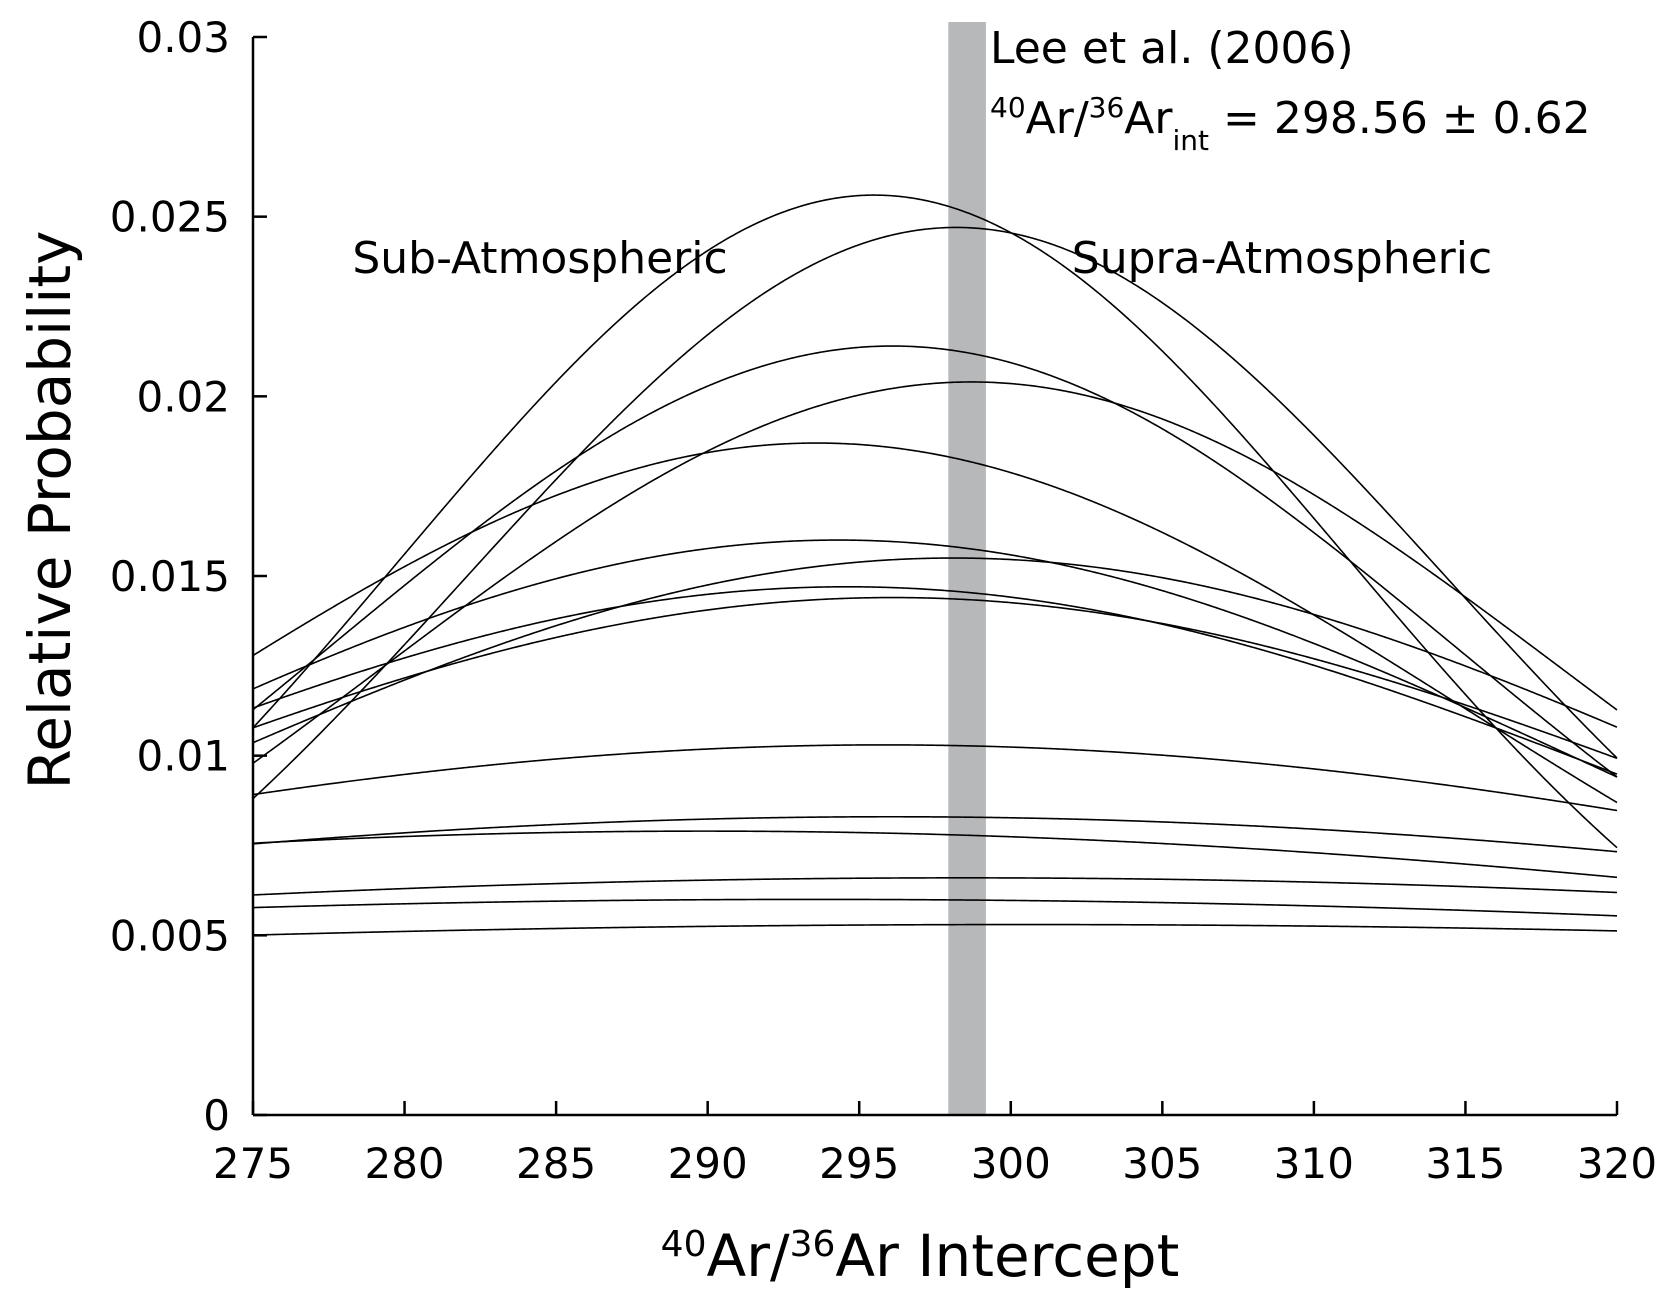 This screenshot has height=1304, width=1660. Describe the element at coordinates (935, 1144) in the screenshot. I see `x-ticks: 275 280 285 290 295 300 305 310 315 320` at that location.